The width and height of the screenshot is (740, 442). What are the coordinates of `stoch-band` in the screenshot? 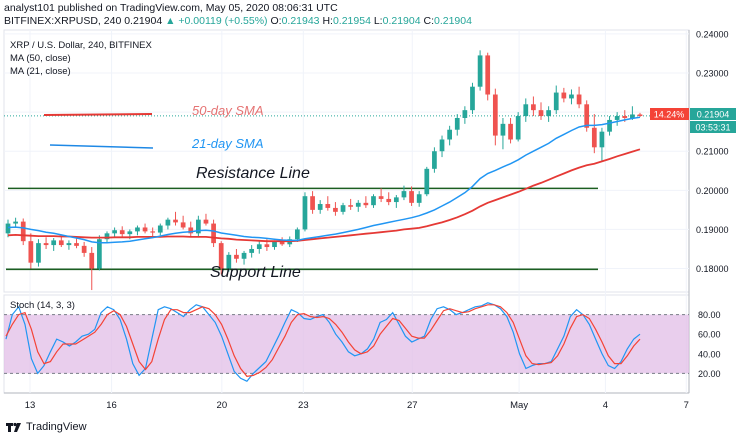 It's located at (346, 344).